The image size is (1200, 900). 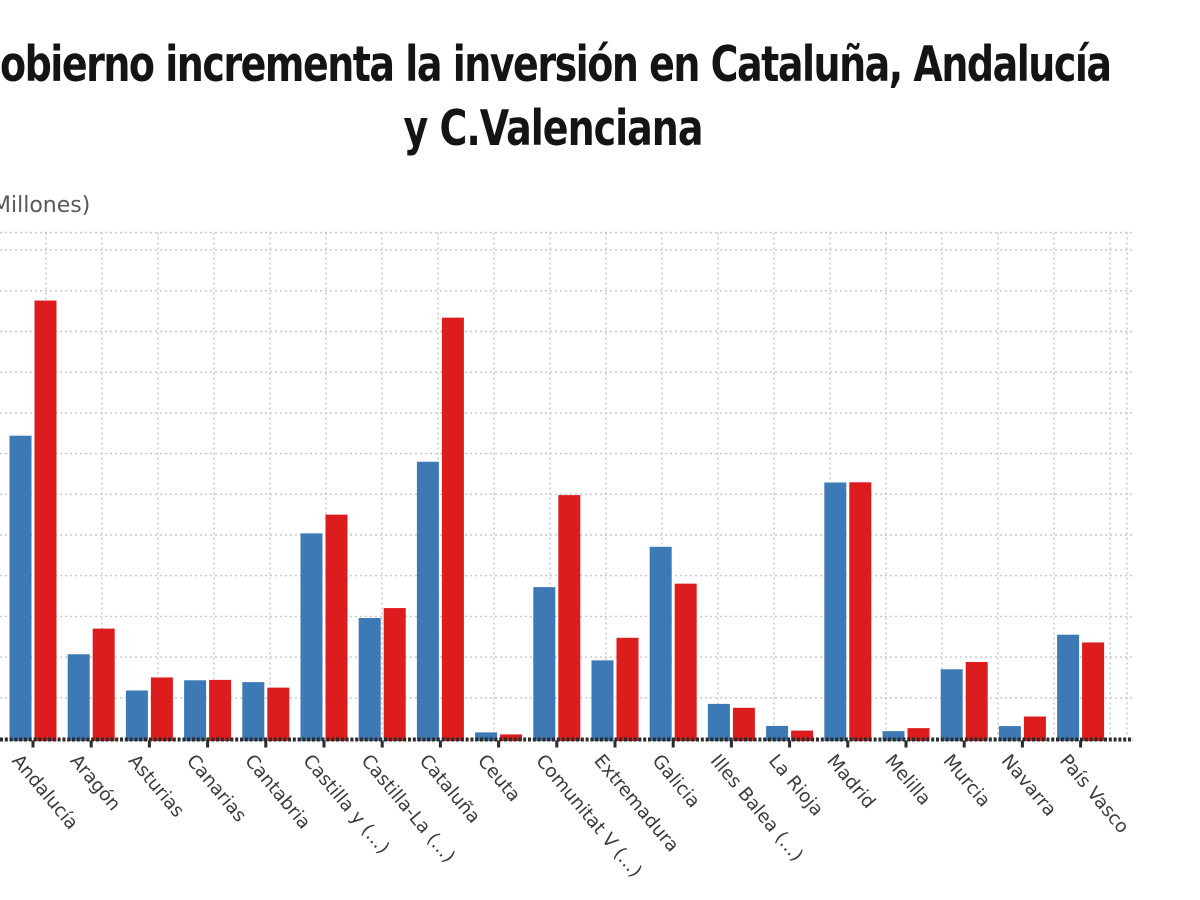 I want to click on x-tick-label: Comunitat V (...), so click(x=588, y=816).